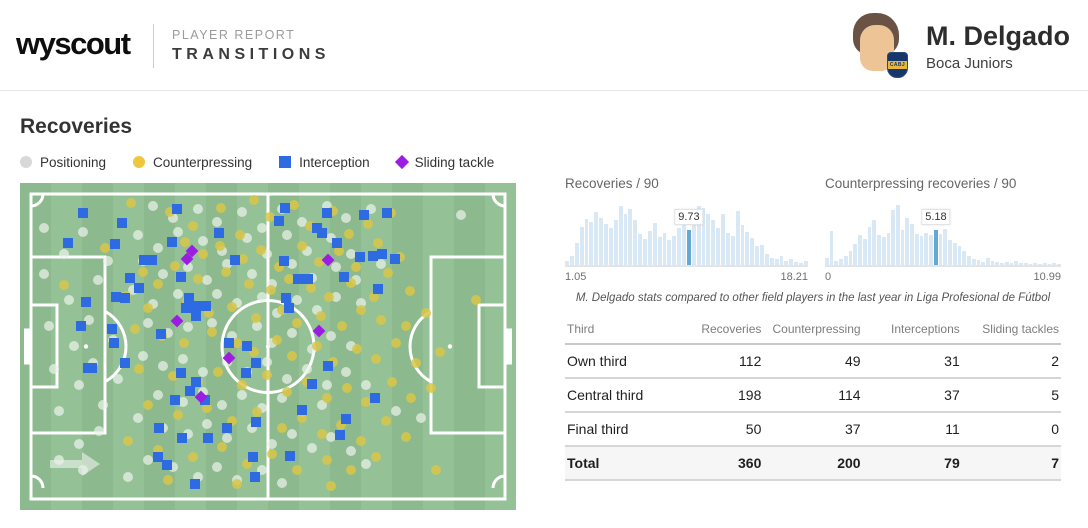 This screenshot has width=1088, height=528. What do you see at coordinates (714, 331) in the screenshot?
I see `table-header-cell: Recoveries` at bounding box center [714, 331].